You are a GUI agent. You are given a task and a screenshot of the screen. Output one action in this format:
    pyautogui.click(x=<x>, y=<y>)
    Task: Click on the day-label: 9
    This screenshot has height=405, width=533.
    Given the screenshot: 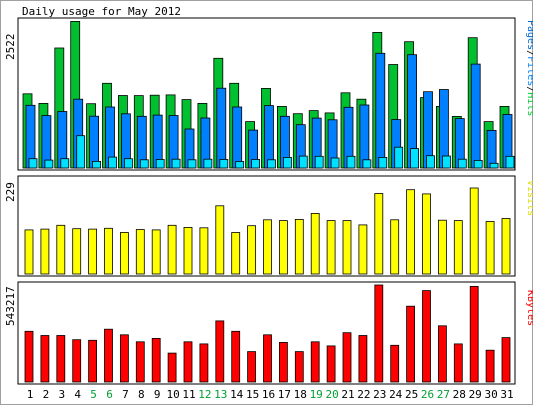 What is the action you would take?
    pyautogui.click(x=157, y=394)
    